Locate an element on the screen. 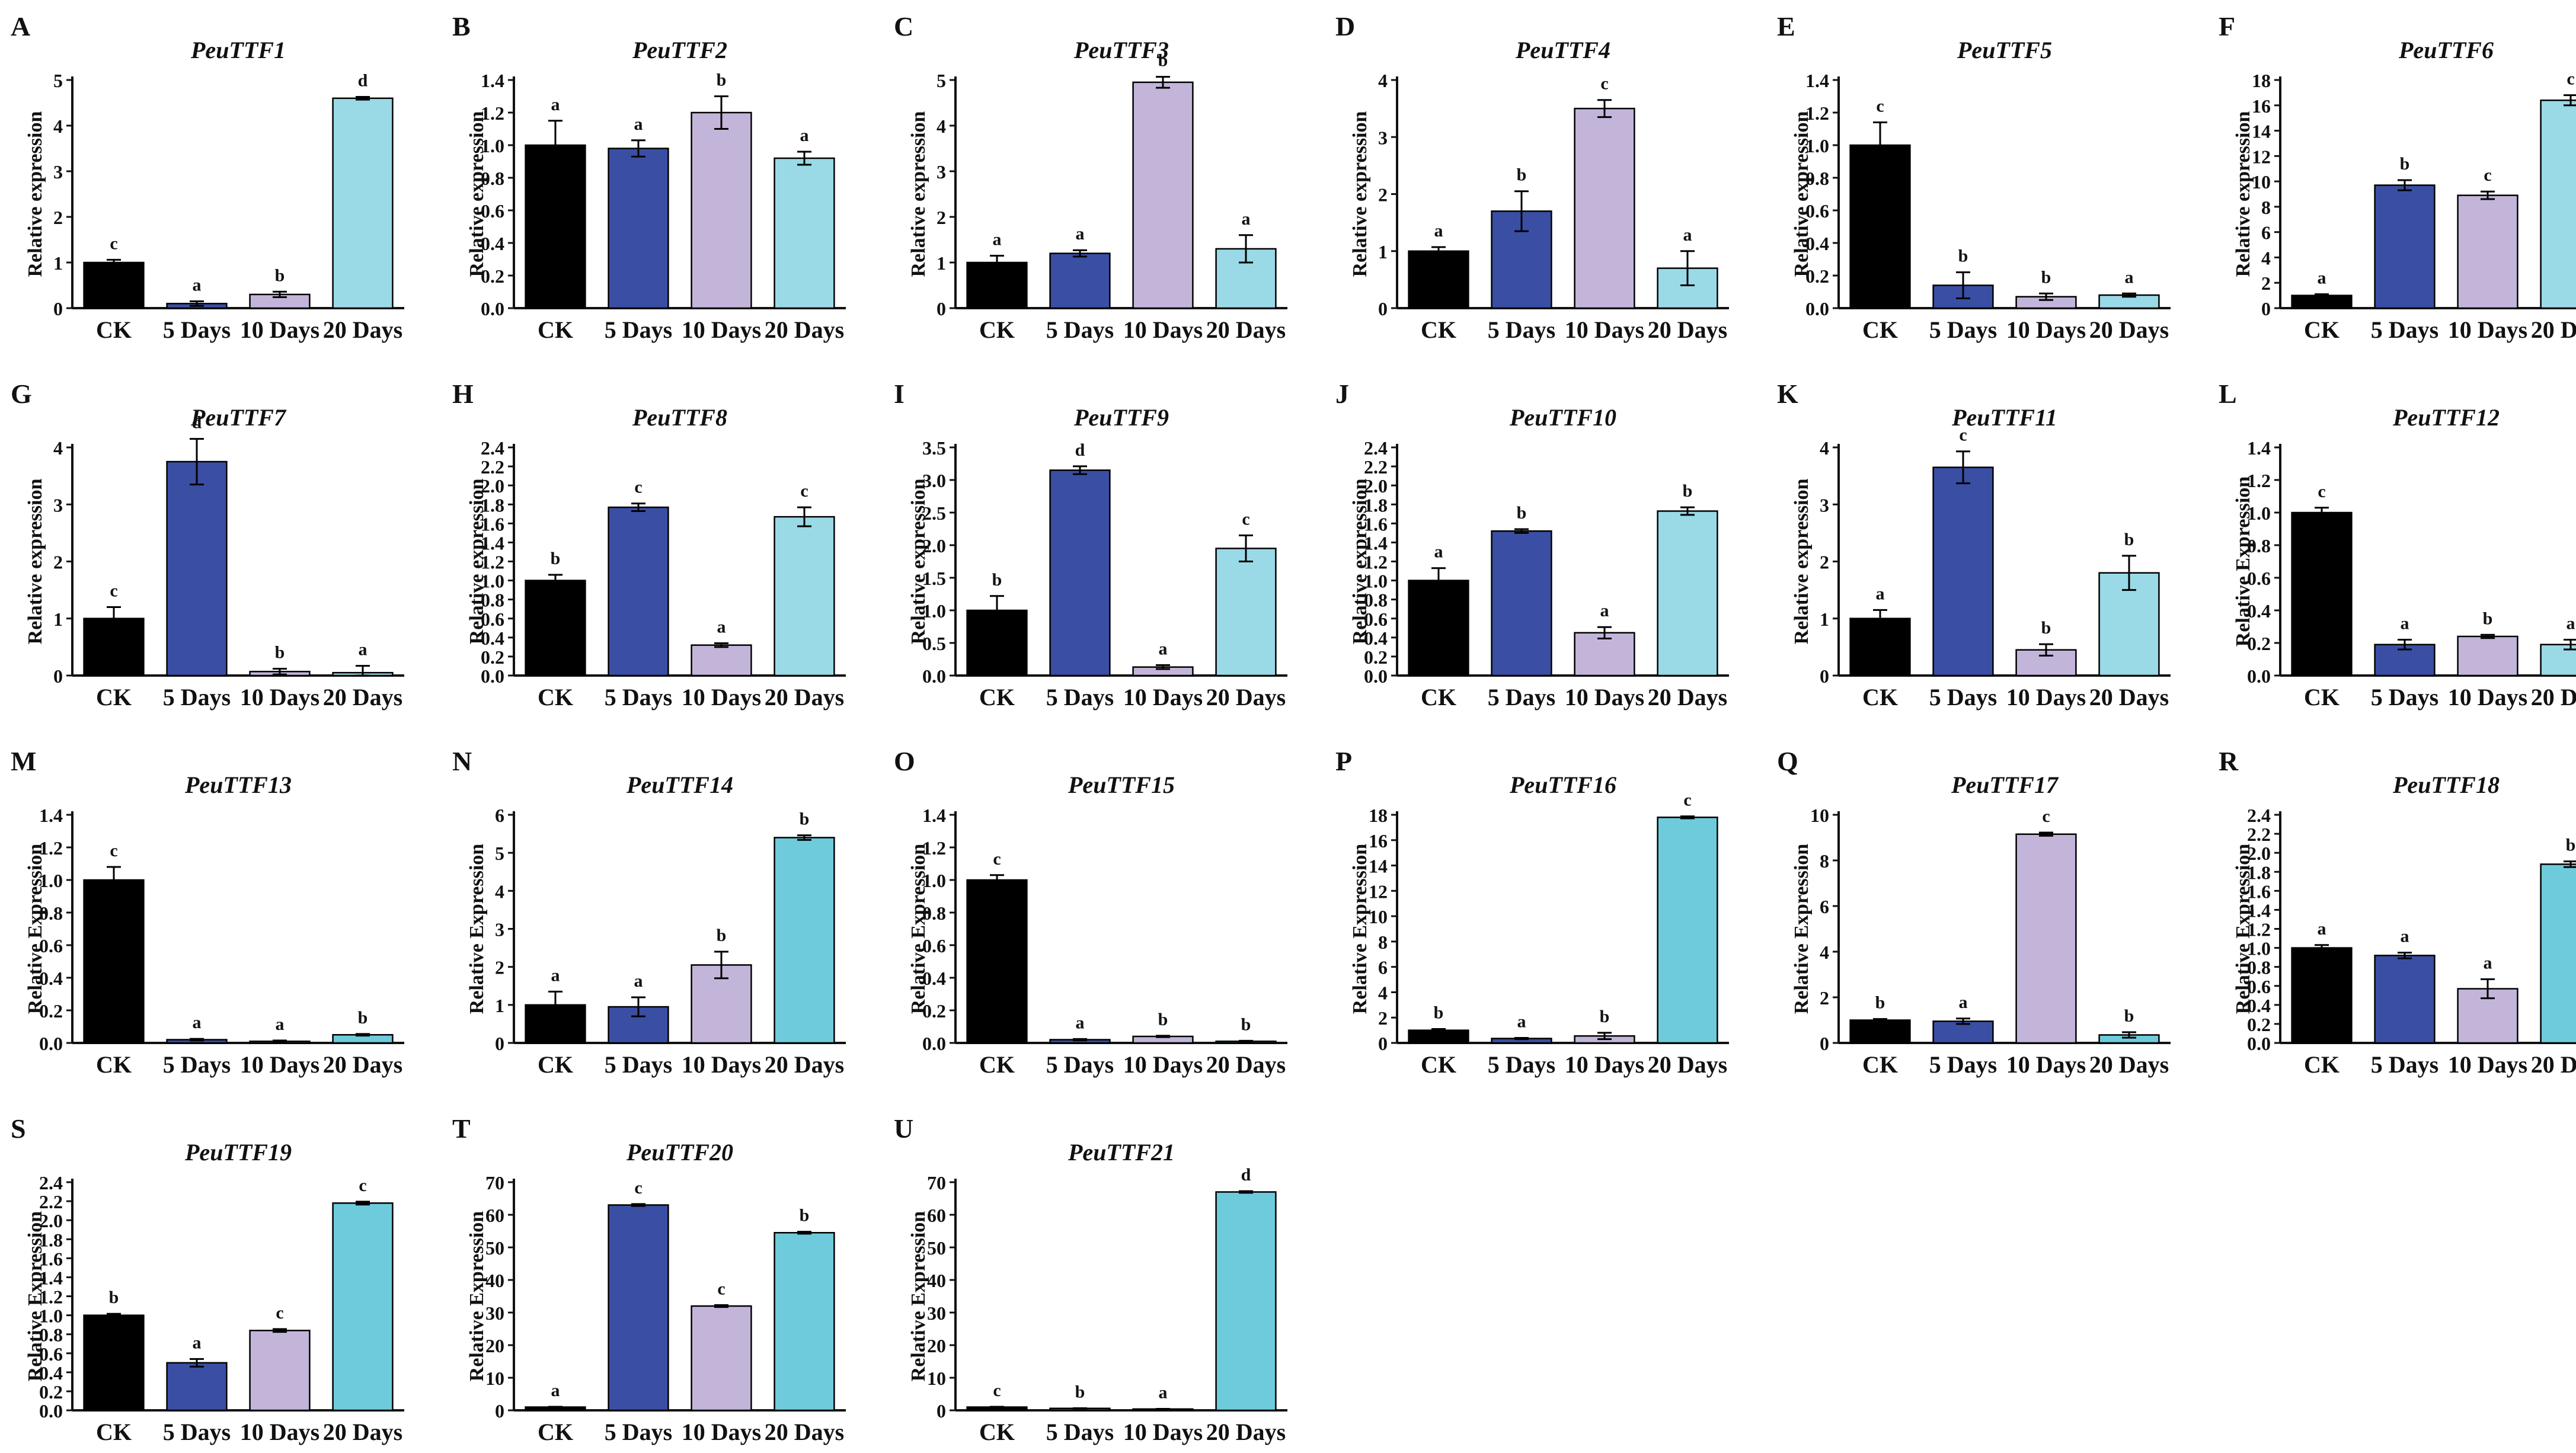  significance-letter: d is located at coordinates (363, 80).